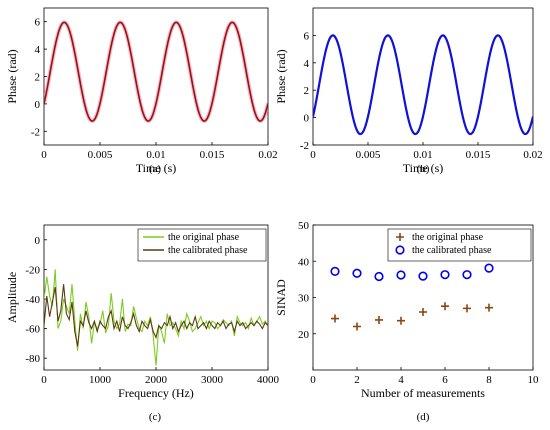 Image resolution: width=550 pixels, height=430 pixels. I want to click on y-tick-label: 30, so click(304, 299).